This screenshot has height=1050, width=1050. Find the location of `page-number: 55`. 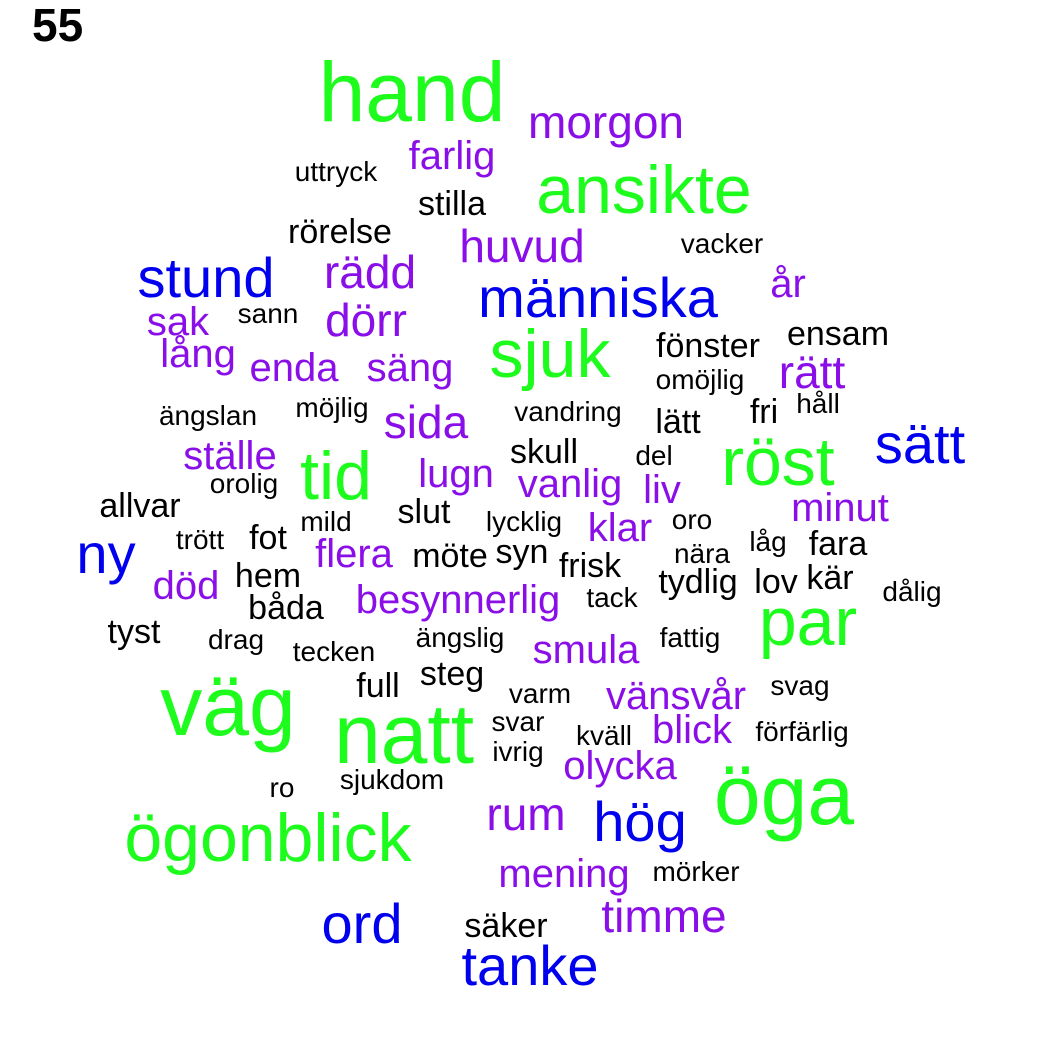

page-number: 55 is located at coordinates (58, 25).